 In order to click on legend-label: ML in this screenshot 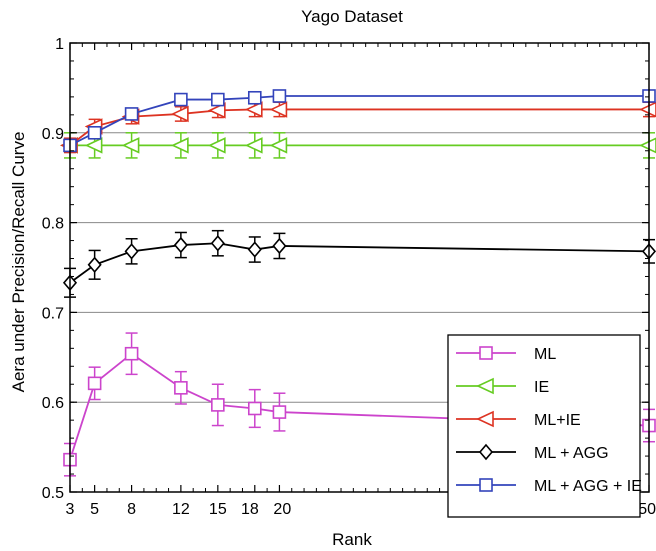, I will do `click(545, 354)`.